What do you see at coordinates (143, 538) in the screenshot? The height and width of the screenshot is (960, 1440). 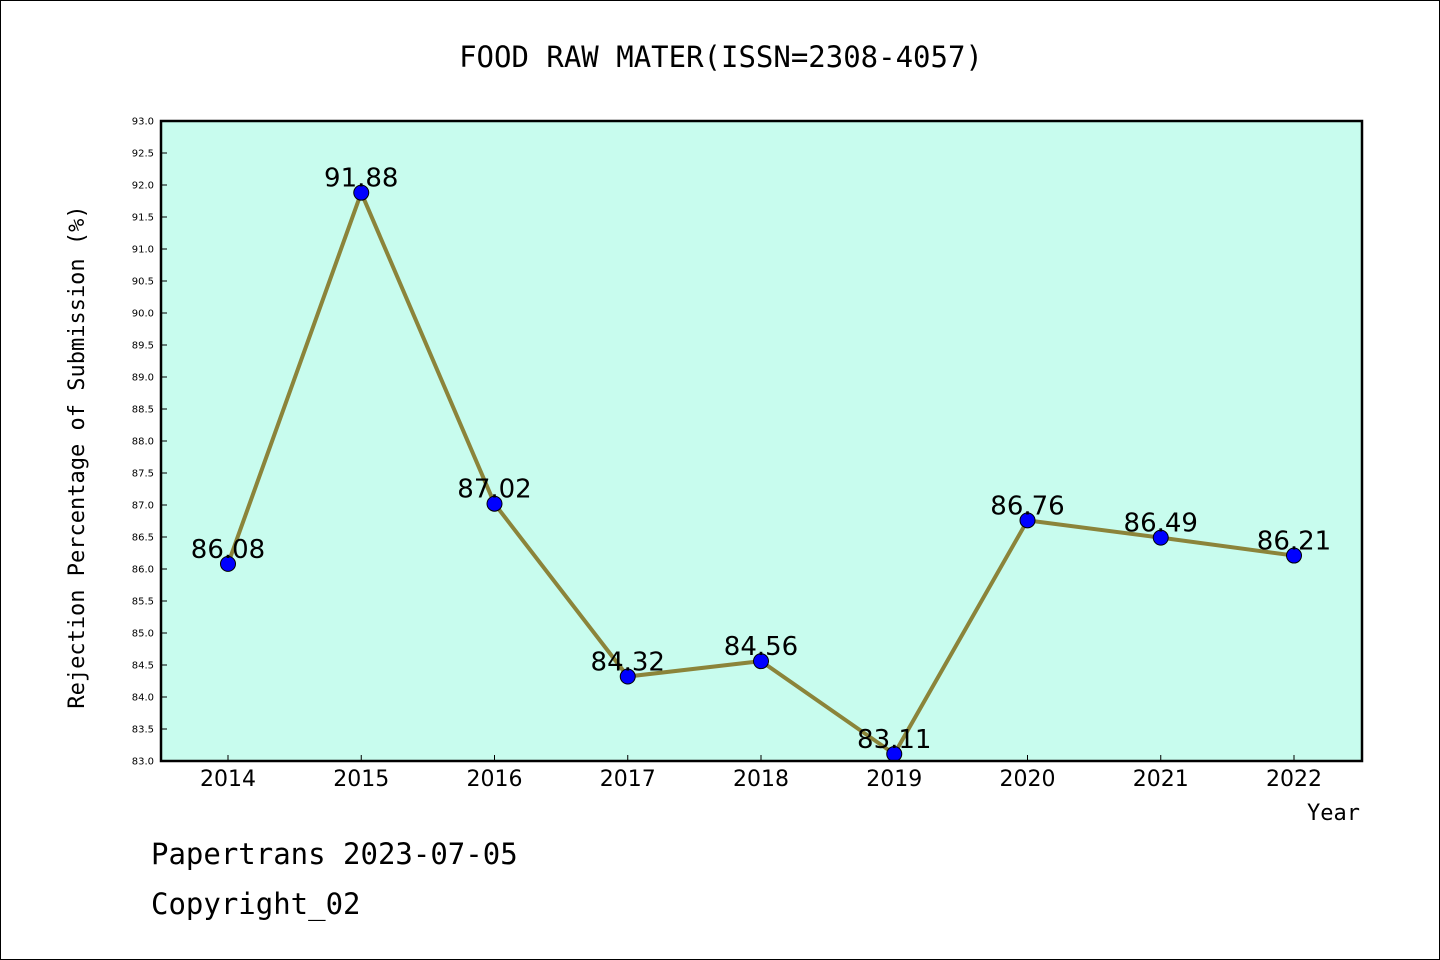 I see `y-tick-label: 86.5` at bounding box center [143, 538].